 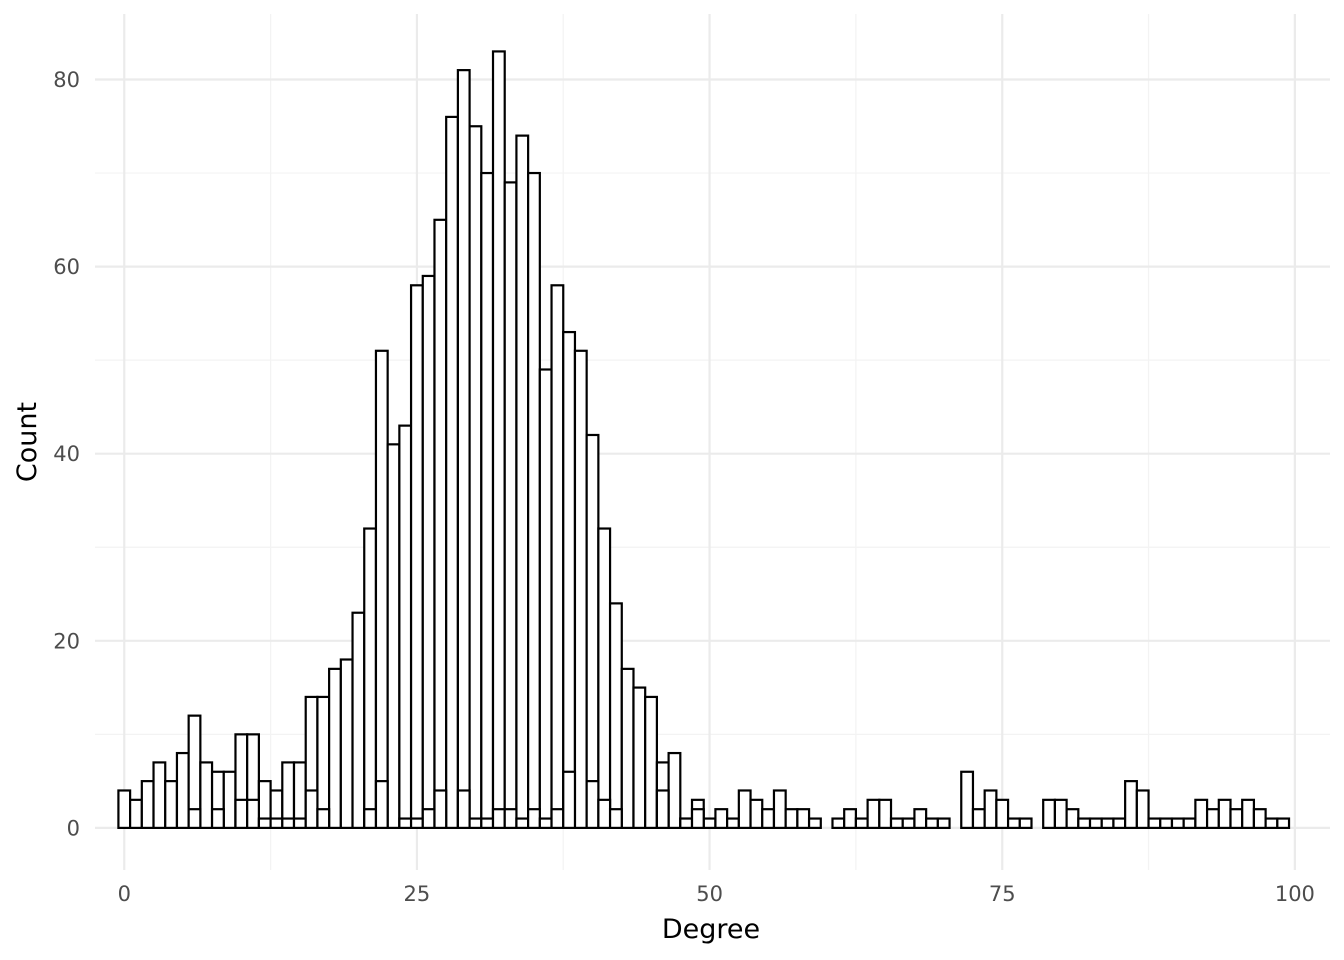 I want to click on x-axis-ticks: 0 25 50 75 100, so click(x=716, y=894).